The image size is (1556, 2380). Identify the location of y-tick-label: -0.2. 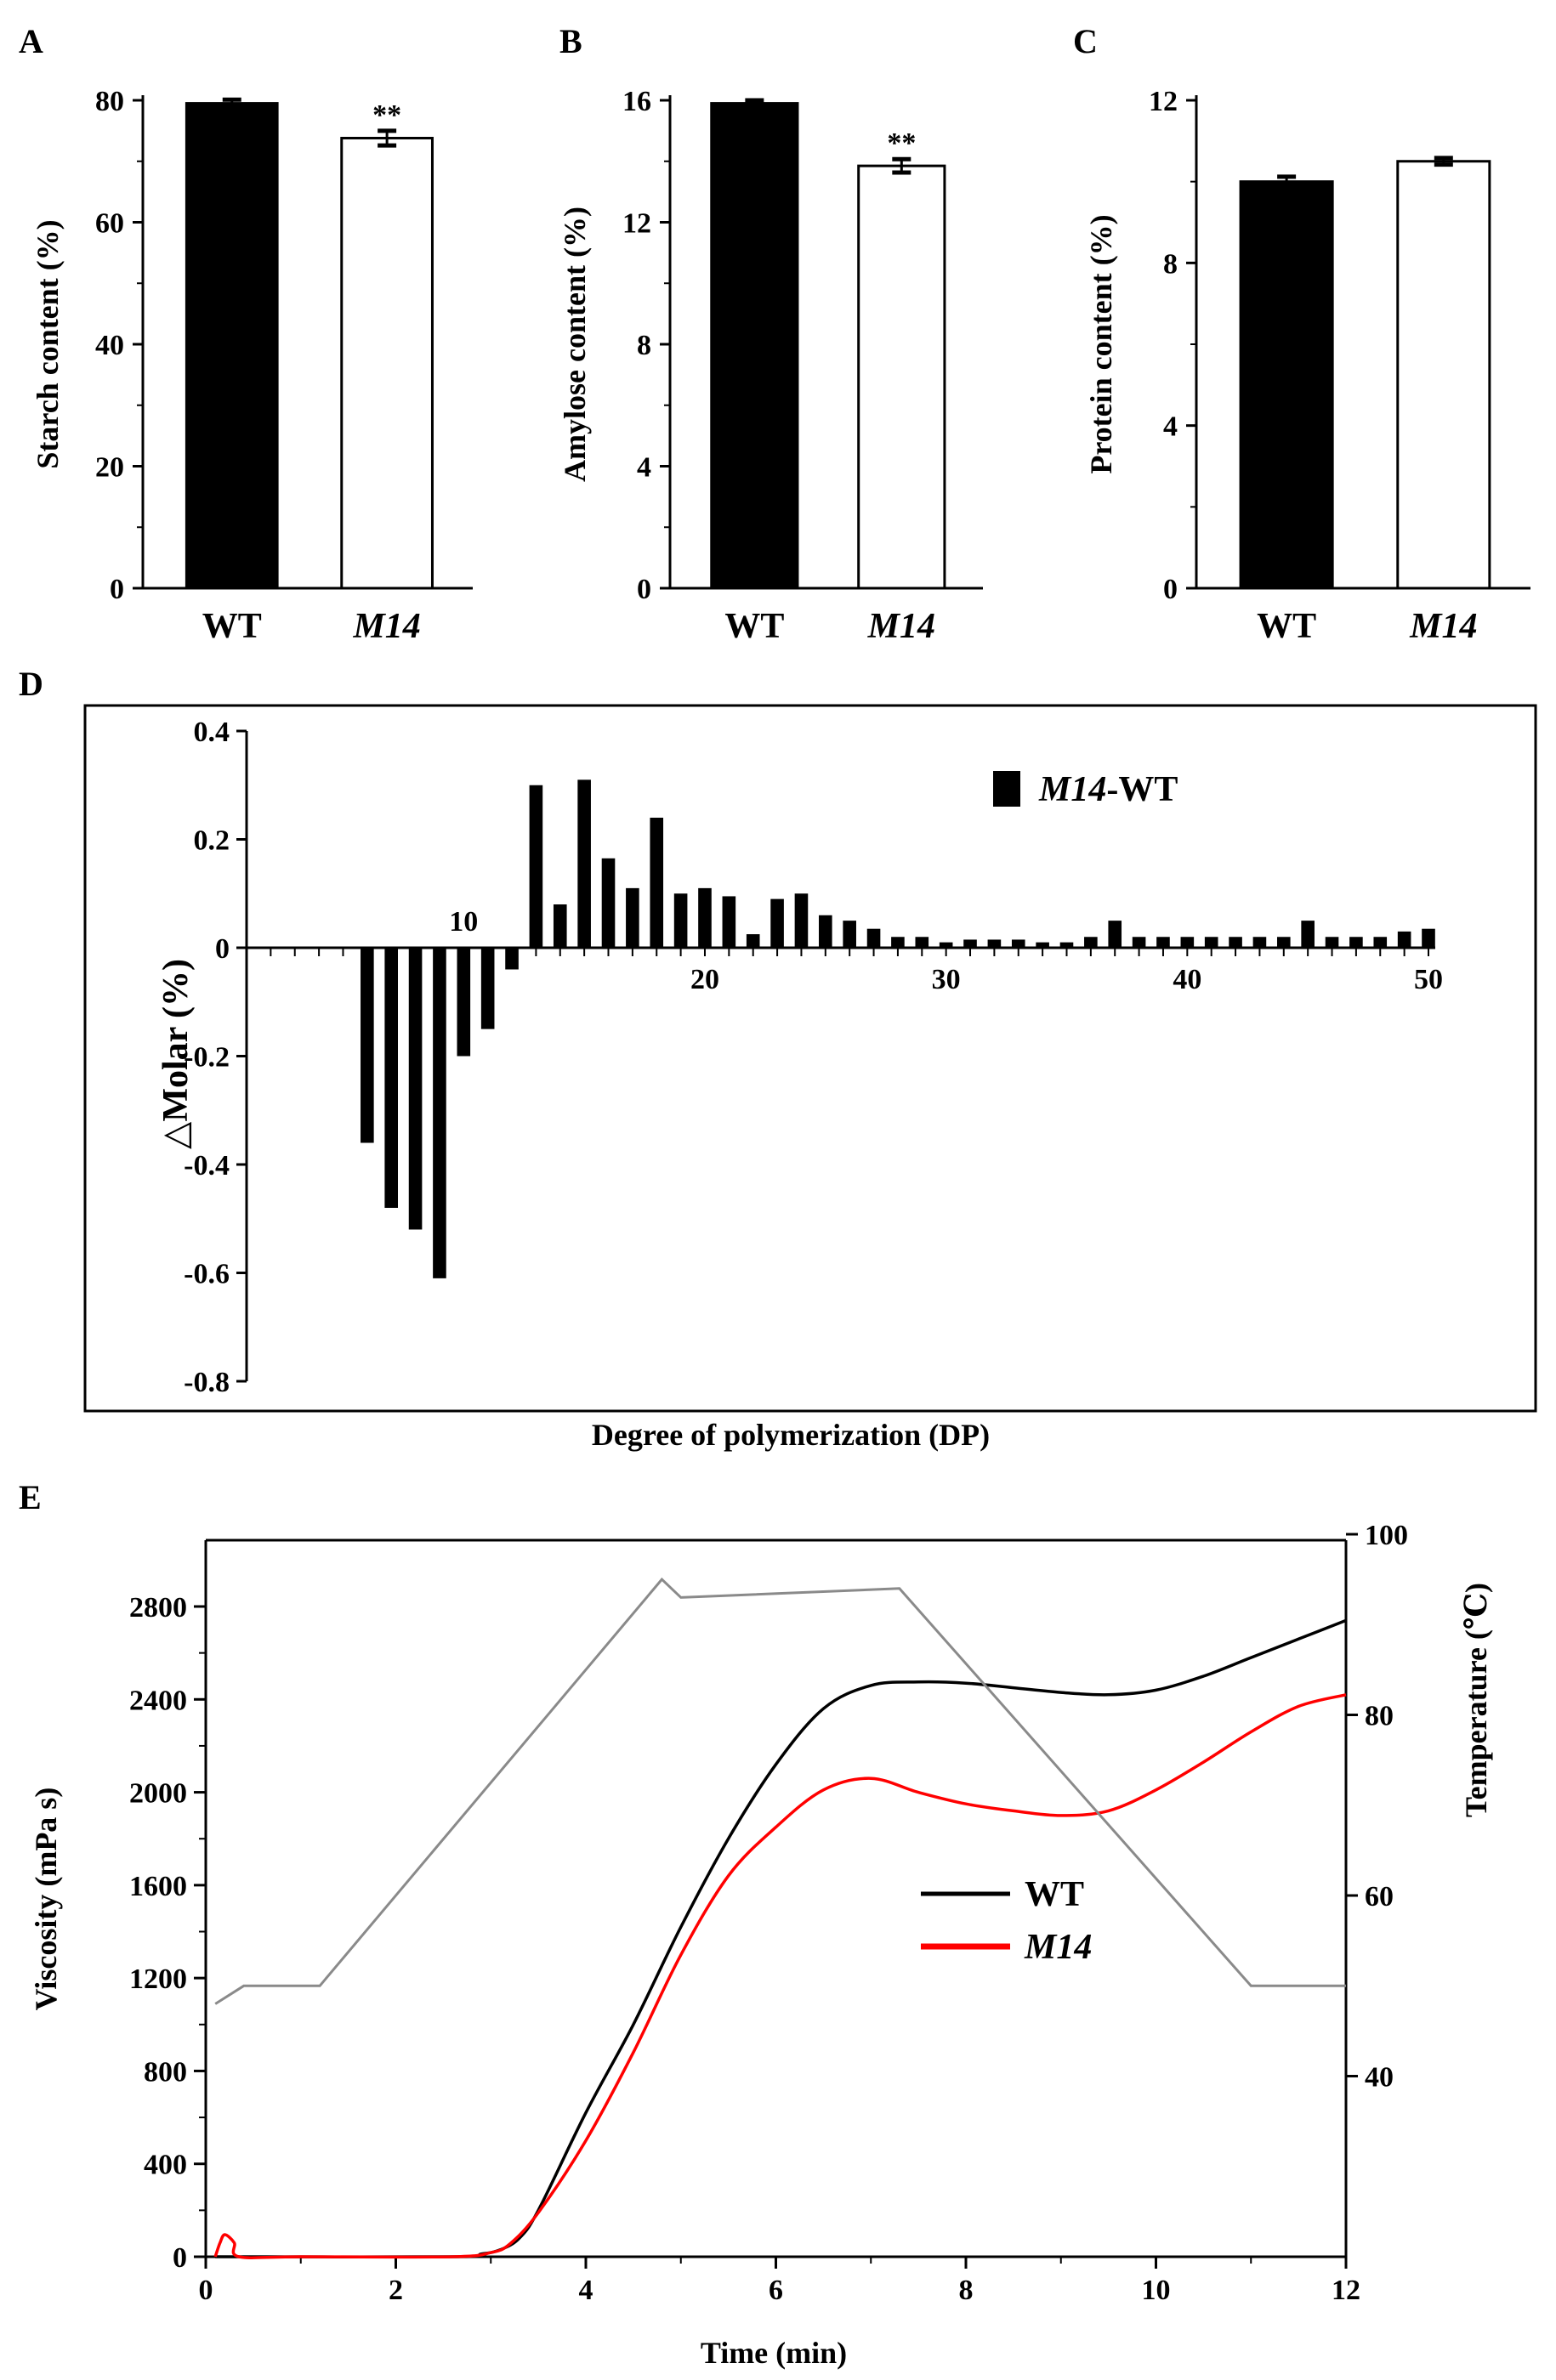
(207, 1058).